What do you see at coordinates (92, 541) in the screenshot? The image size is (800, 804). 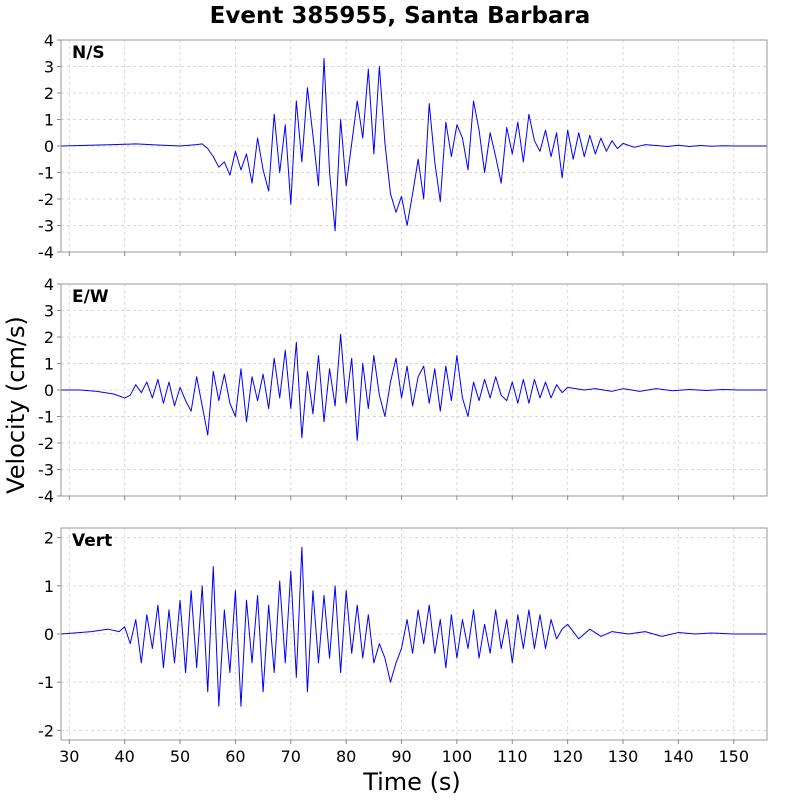 I see `panel-label: Vert` at bounding box center [92, 541].